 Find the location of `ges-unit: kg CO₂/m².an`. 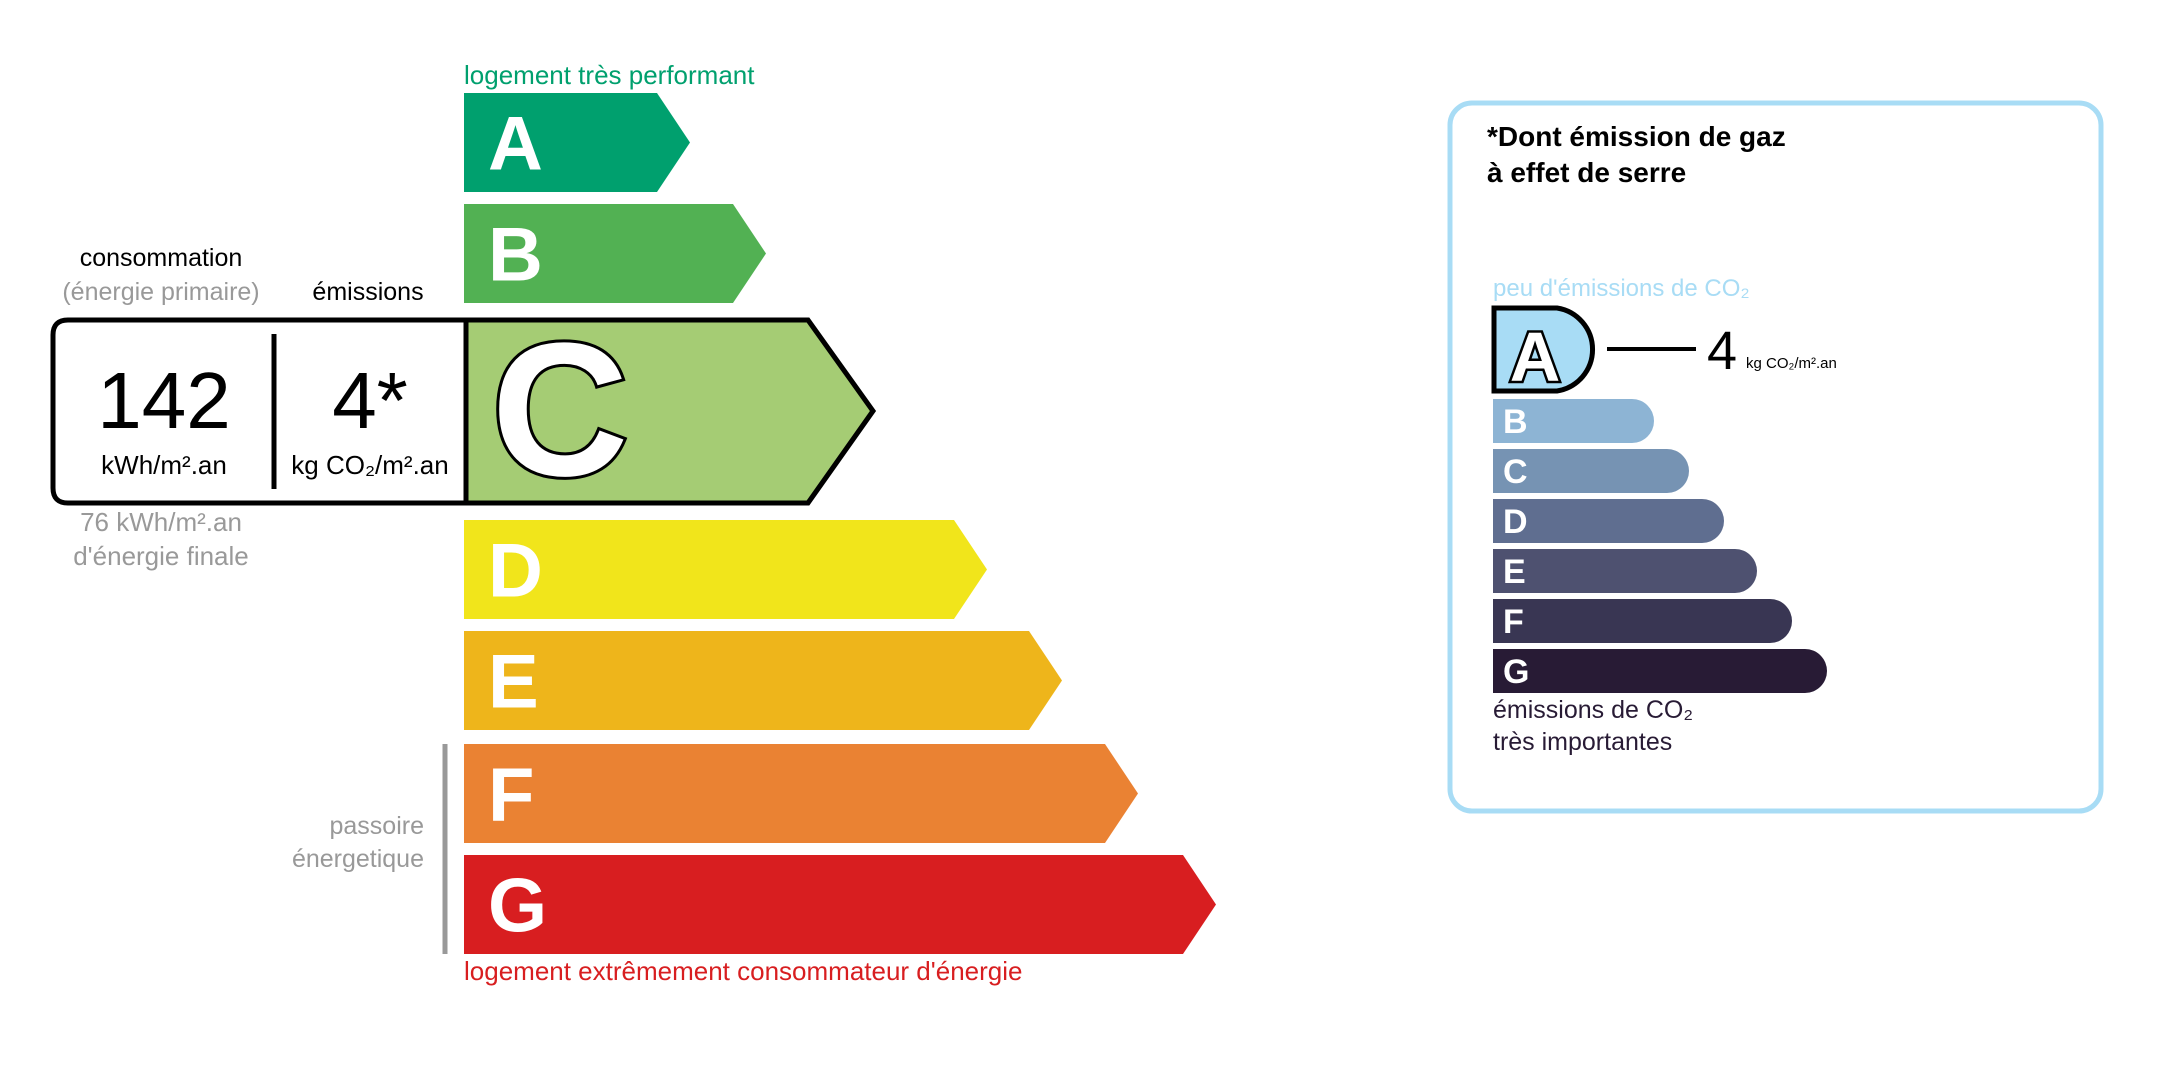

ges-unit: kg CO₂/m².an is located at coordinates (1791, 363).